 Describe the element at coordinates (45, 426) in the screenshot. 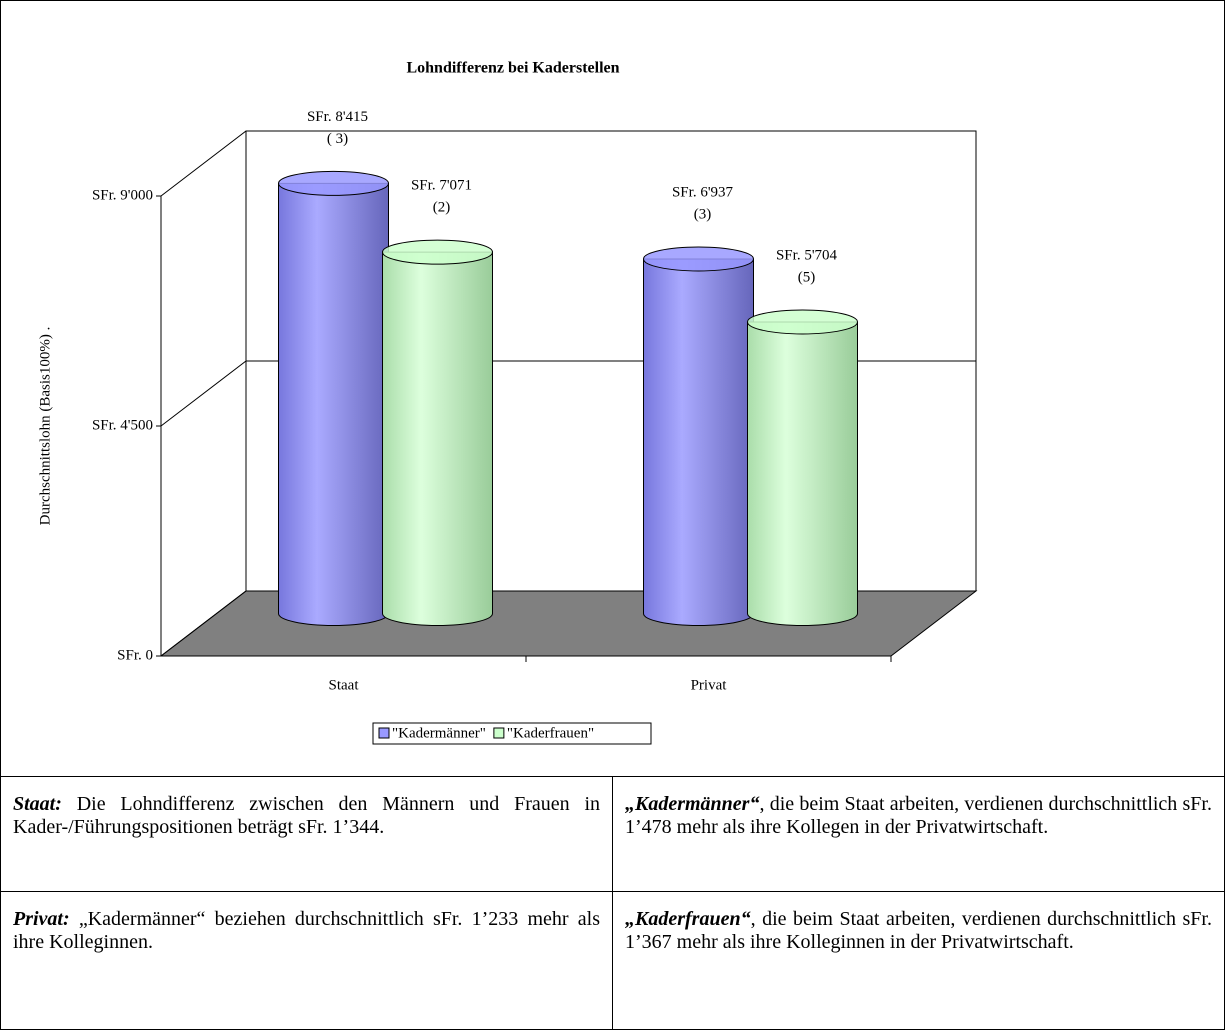

I see `y-axis-label: Durchschnittslohn (Basis100%) .` at that location.